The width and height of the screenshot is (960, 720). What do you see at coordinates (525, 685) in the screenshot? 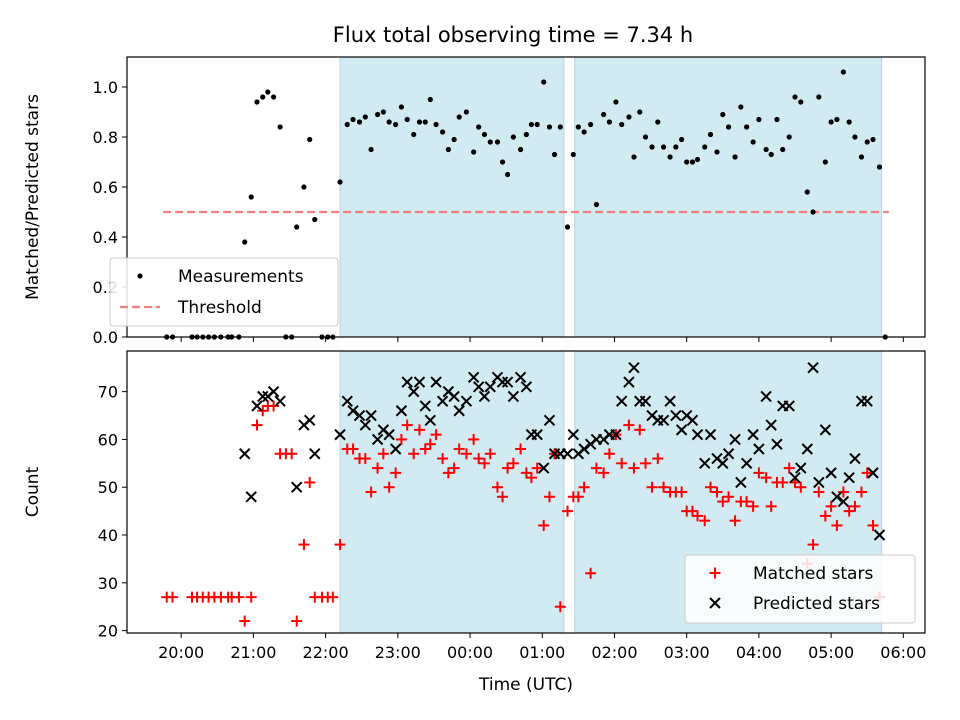
I see `x-axis-label: Time (UTC)` at bounding box center [525, 685].